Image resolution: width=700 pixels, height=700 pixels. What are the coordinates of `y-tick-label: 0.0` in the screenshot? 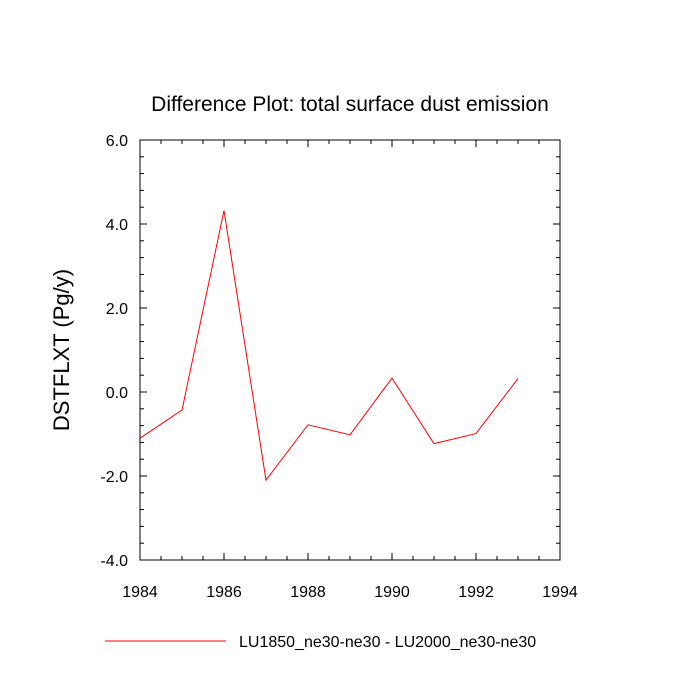 It's located at (117, 393).